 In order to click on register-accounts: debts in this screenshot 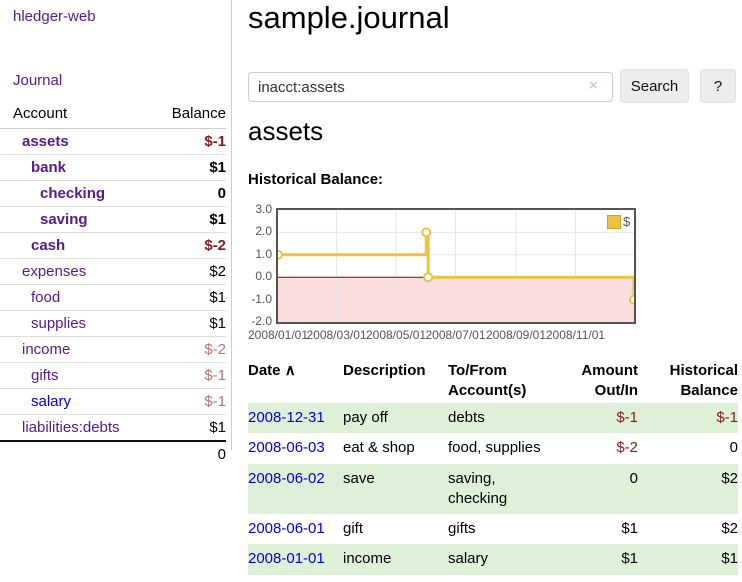, I will do `click(466, 417)`.